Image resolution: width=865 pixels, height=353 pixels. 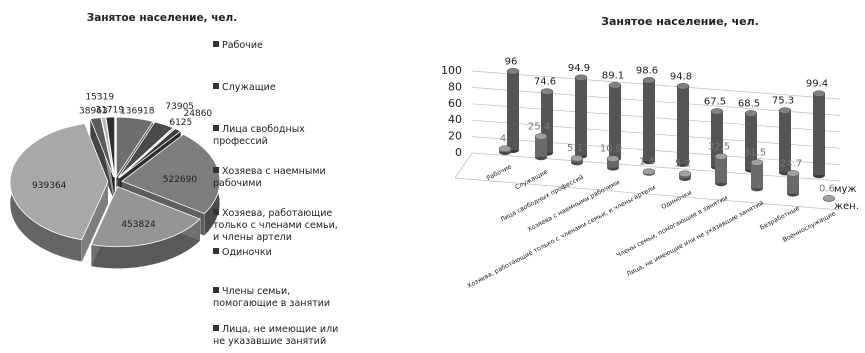 What do you see at coordinates (779, 218) in the screenshot?
I see `x-tick-label: Безработные` at bounding box center [779, 218].